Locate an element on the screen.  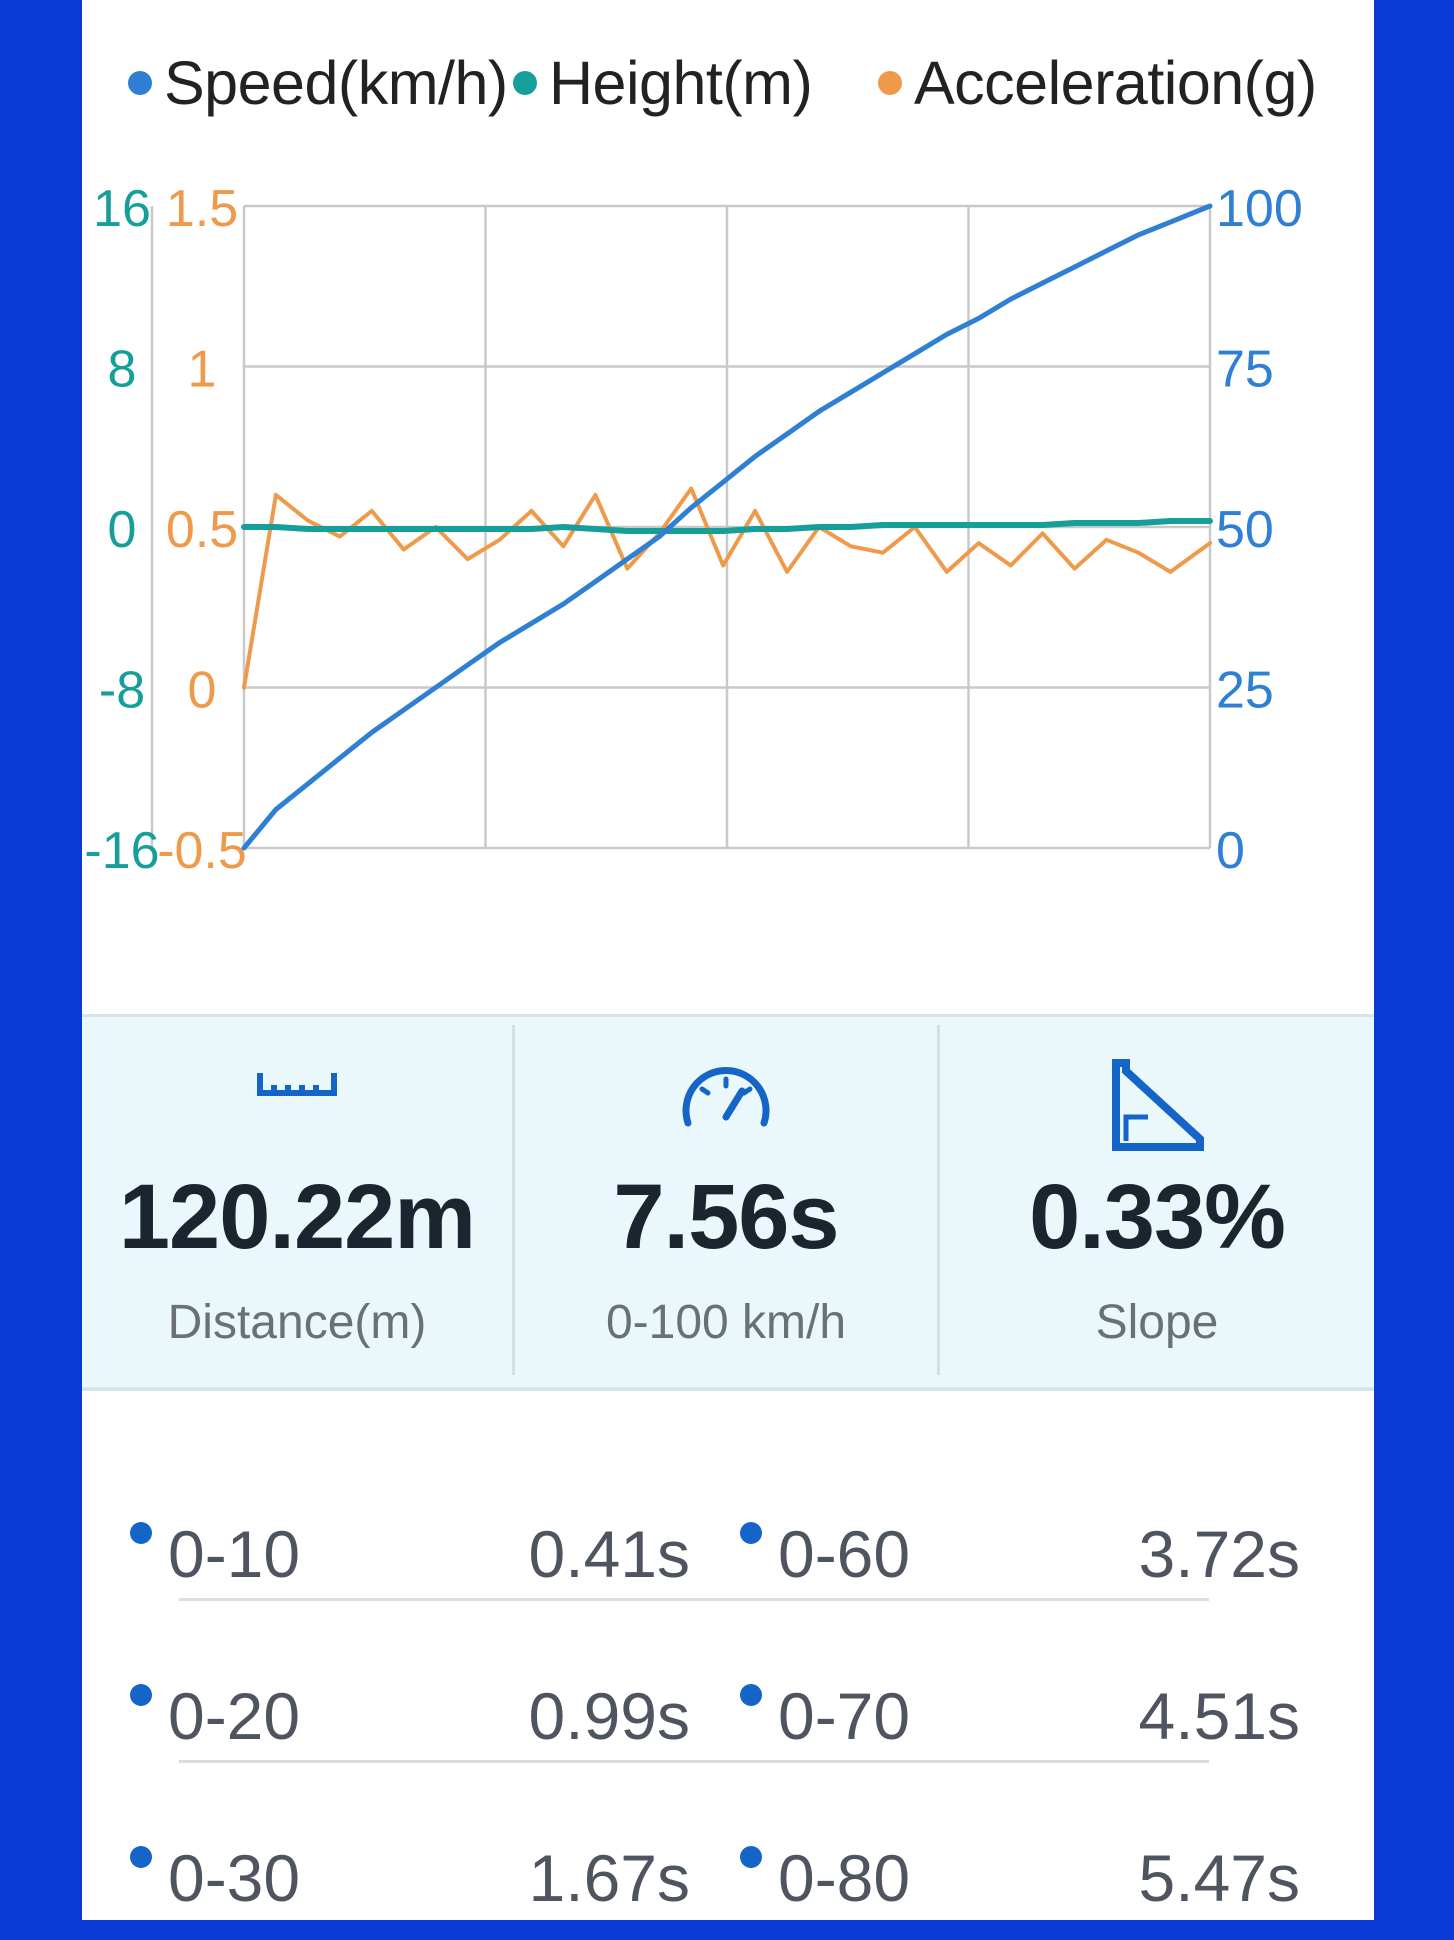
split-item: 0-80 5.47s is located at coordinates (1020, 1890).